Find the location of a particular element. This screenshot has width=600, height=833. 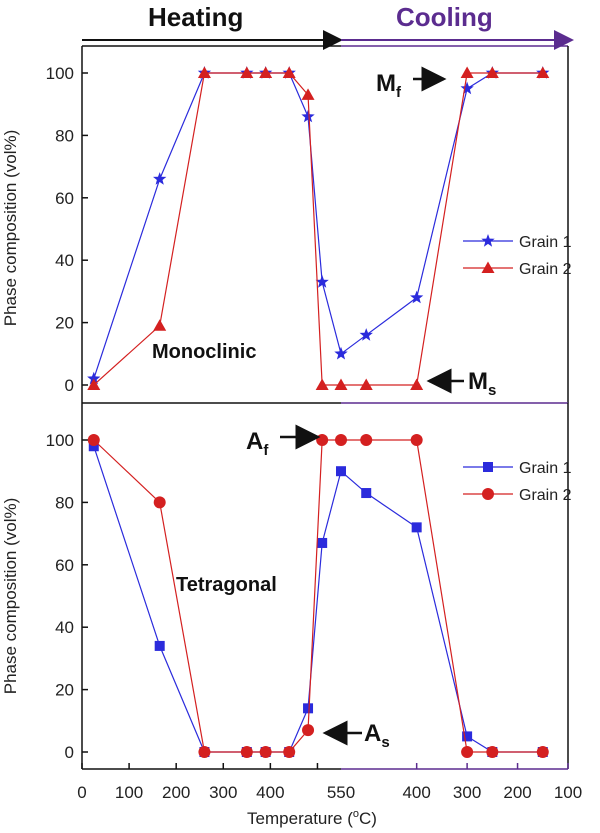

bottom-phase-label: Tetragonal is located at coordinates (226, 585).